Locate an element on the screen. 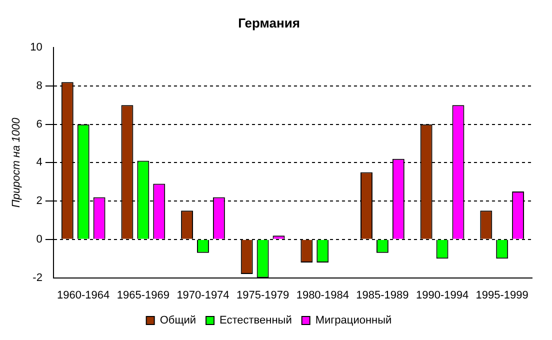 The image size is (552, 340). y-tick-label: 10 is located at coordinates (36, 48).